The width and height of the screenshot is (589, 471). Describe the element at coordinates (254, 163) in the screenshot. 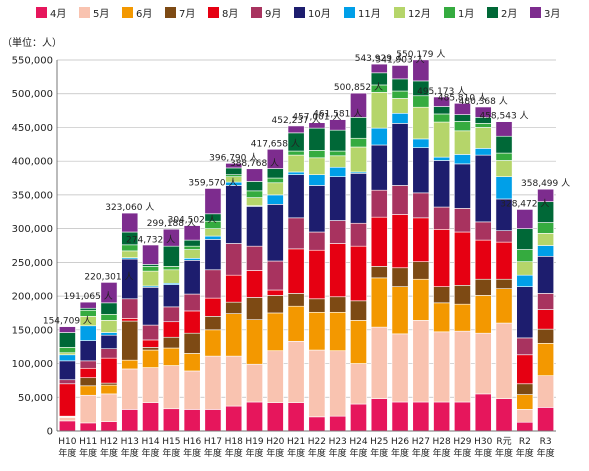

I see `total-label-9: 388,768 人` at that location.